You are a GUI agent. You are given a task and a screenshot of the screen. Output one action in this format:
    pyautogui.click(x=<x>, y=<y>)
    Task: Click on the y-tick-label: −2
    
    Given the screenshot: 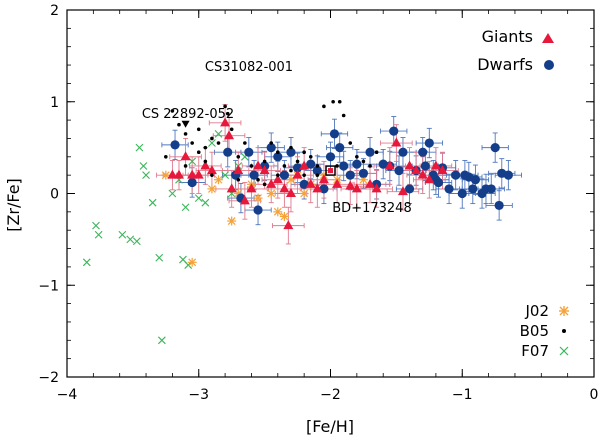 What is the action you would take?
    pyautogui.click(x=48, y=378)
    